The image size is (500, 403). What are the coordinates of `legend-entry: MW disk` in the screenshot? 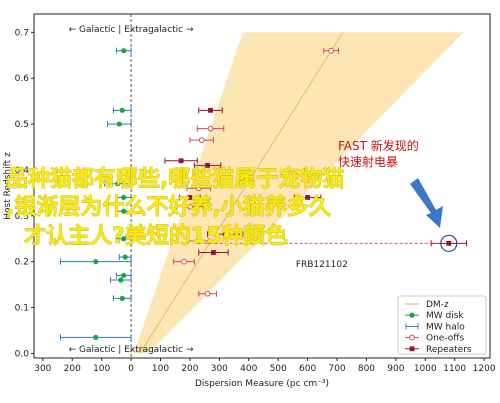 It's located at (445, 316).